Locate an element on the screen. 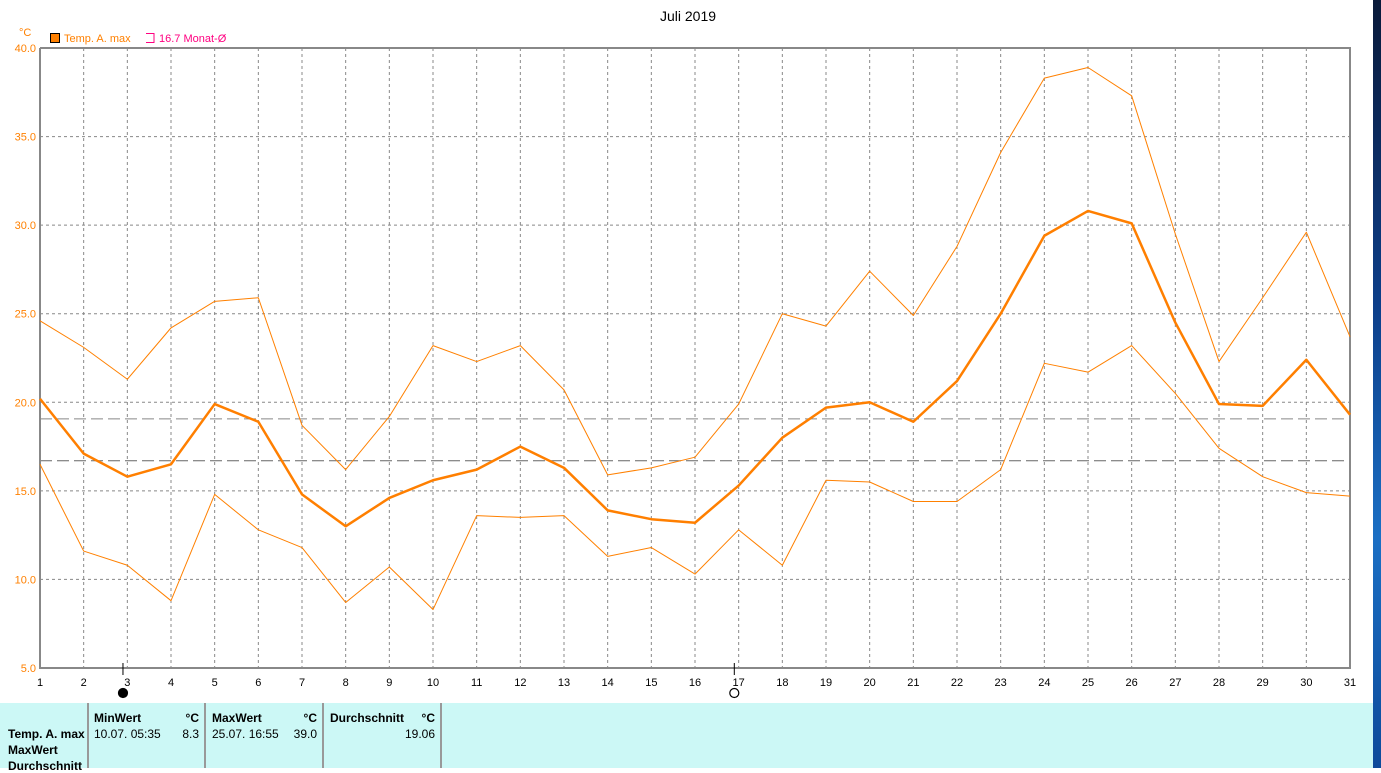 This screenshot has height=773, width=1381. row-labels: Temp. A. max MaxWert Durchschnitt is located at coordinates (44, 735).